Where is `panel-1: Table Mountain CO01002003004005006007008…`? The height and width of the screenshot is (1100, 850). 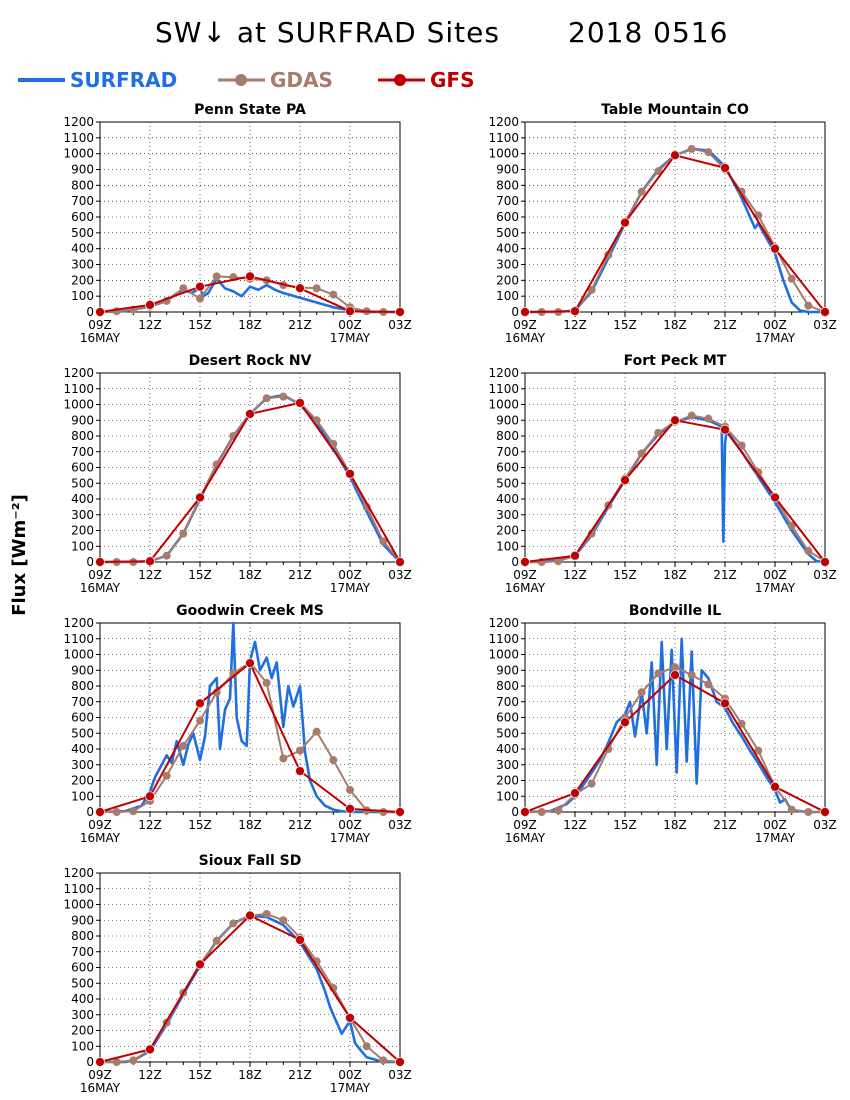 panel-1: Table Mountain CO01002003004005006007008… is located at coordinates (662, 223).